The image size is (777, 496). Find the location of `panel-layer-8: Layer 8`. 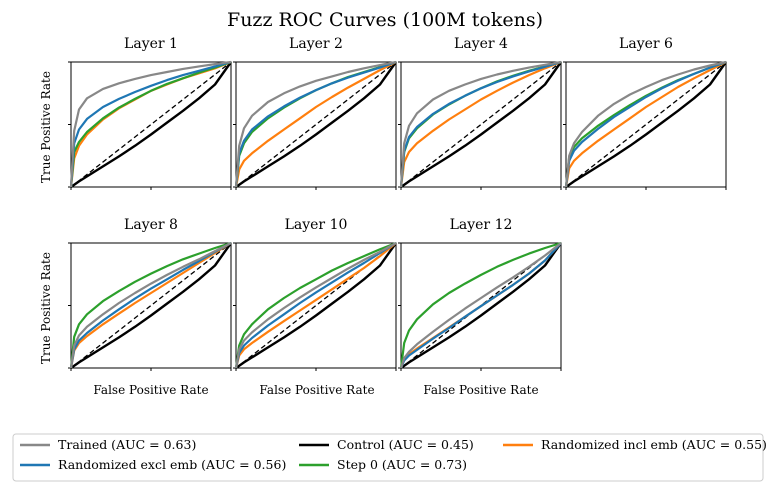

panel-layer-8: Layer 8 is located at coordinates (150, 294).